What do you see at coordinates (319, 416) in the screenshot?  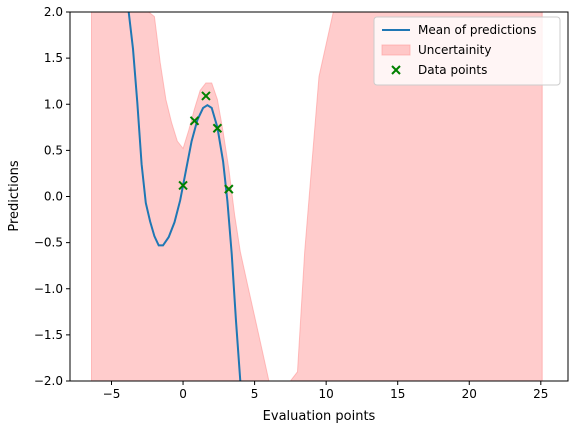 I see `x-axis-label: Evaluation points` at bounding box center [319, 416].